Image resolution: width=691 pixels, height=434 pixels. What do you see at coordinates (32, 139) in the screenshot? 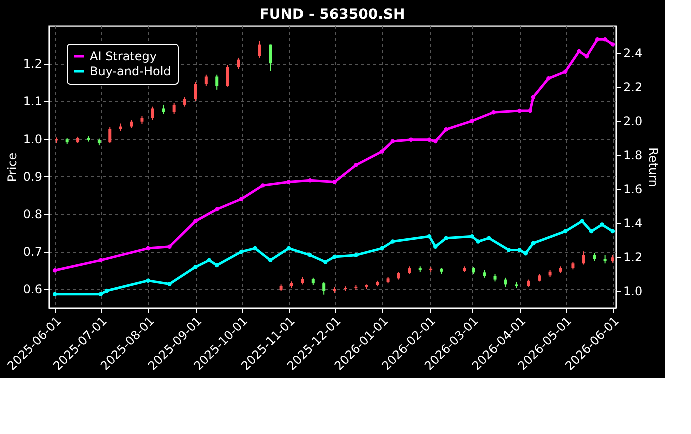
I see `y-tick-label: 1.0` at bounding box center [32, 139].